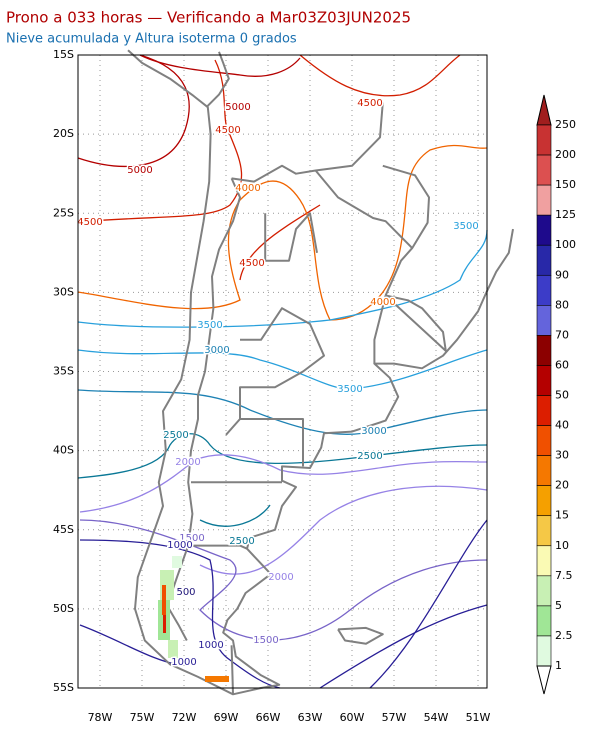 This screenshot has height=754, width=600. What do you see at coordinates (562, 364) in the screenshot?
I see `colorbar-label: 60` at bounding box center [562, 364].